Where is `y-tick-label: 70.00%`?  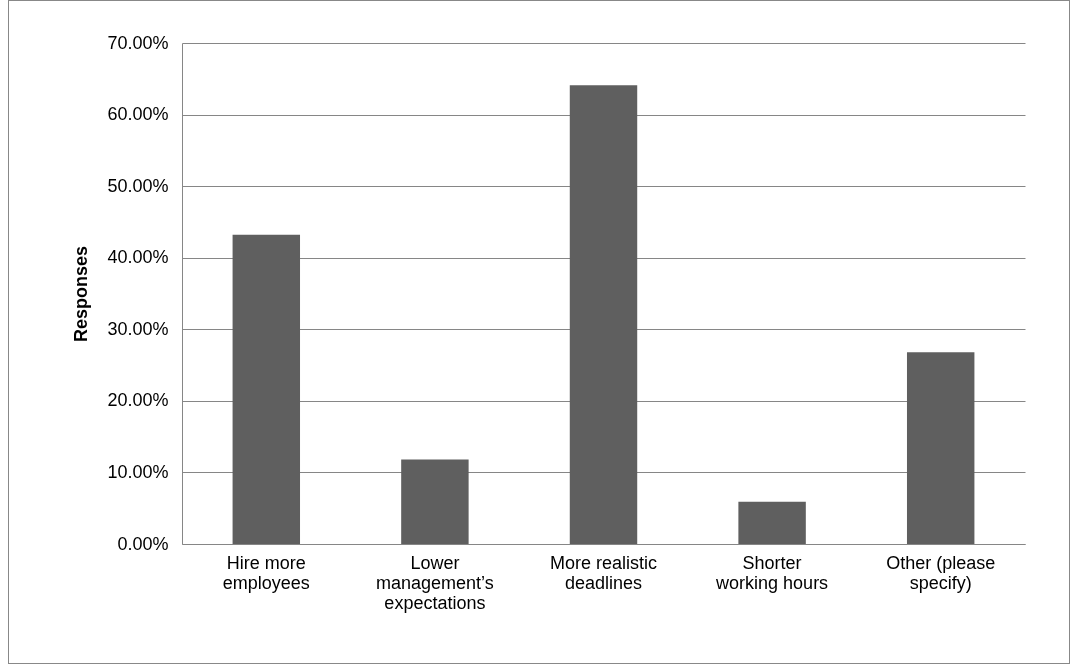 y-tick-label: 70.00% is located at coordinates (138, 42).